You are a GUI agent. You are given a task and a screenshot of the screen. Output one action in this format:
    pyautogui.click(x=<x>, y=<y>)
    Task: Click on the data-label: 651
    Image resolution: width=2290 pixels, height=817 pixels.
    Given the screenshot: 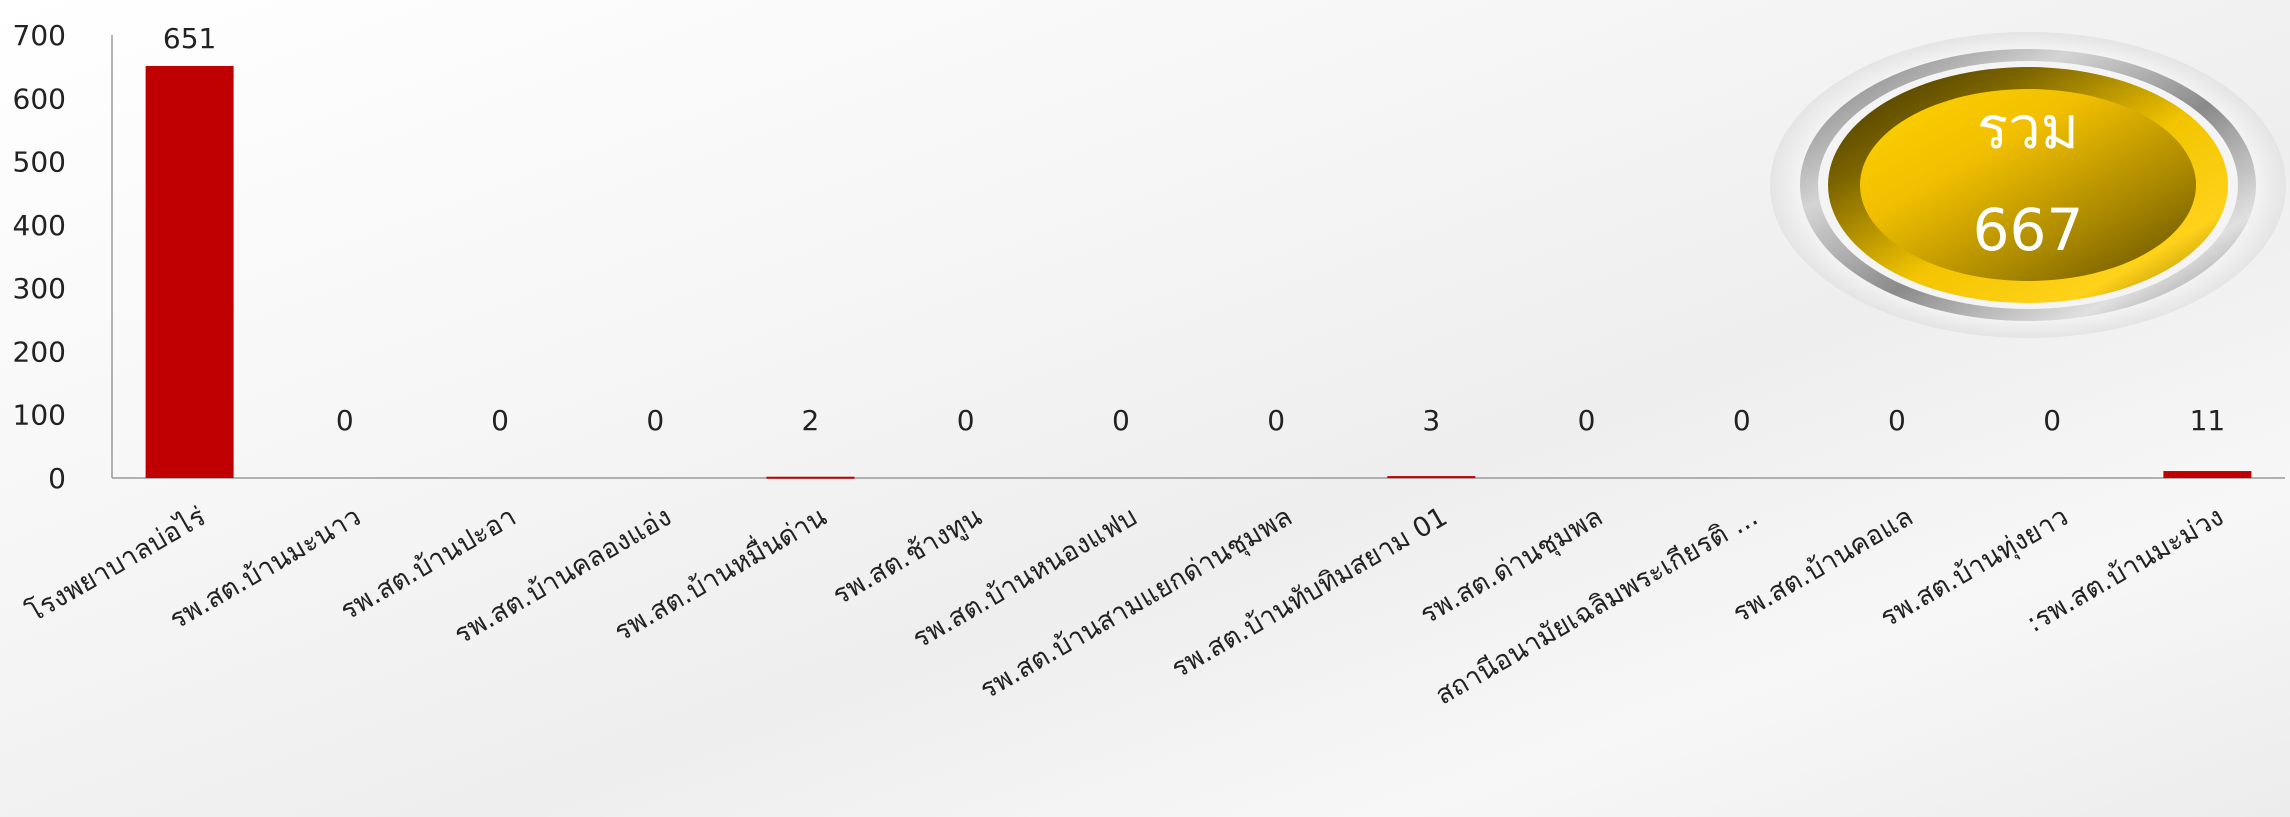 What is the action you would take?
    pyautogui.click(x=189, y=38)
    